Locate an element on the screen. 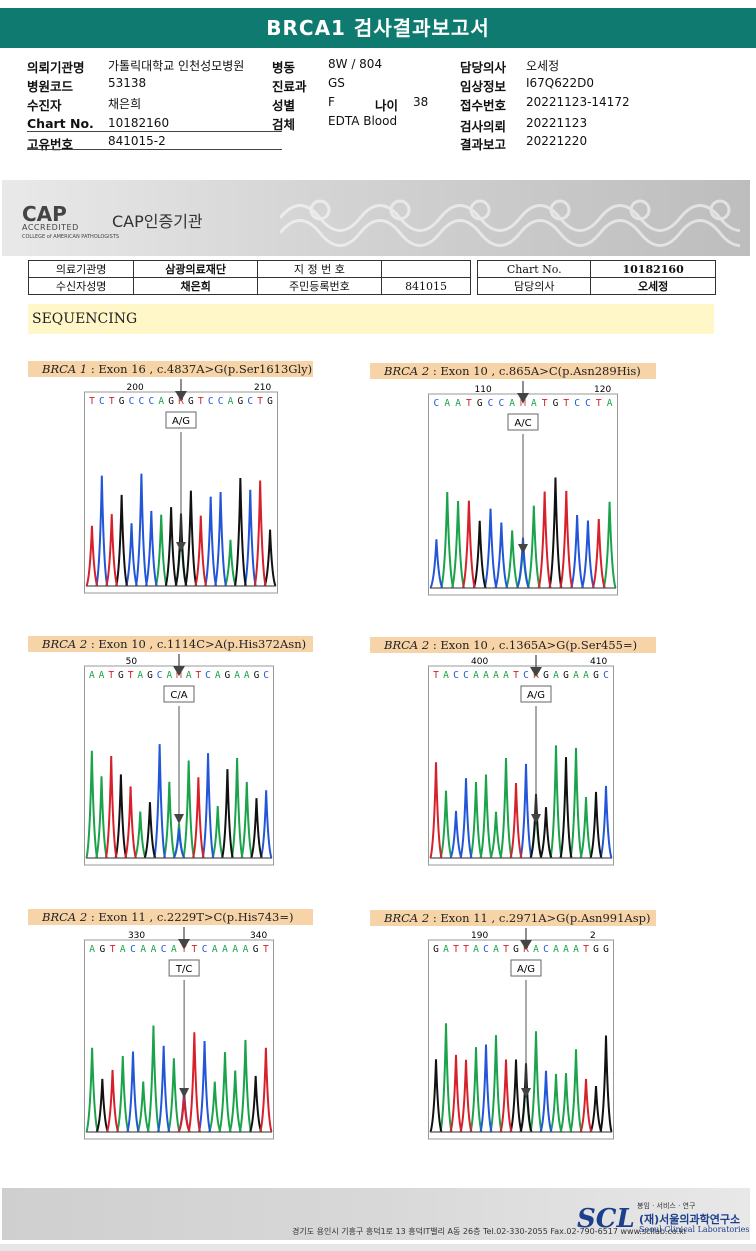 Image resolution: width=756 pixels, height=1251 pixels. cap-college-text: COLLEGE of AMERICAN PATHOLOGISTS is located at coordinates (71, 237).